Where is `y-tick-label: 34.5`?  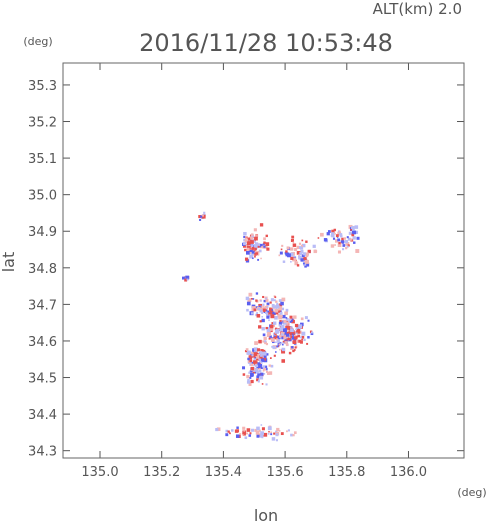
y-tick-label: 34.5 is located at coordinates (42, 379).